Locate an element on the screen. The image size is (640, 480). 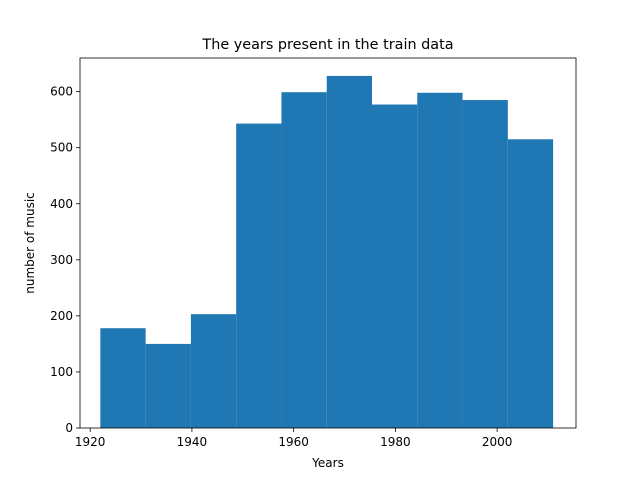
x-axis-label: Years is located at coordinates (327, 463).